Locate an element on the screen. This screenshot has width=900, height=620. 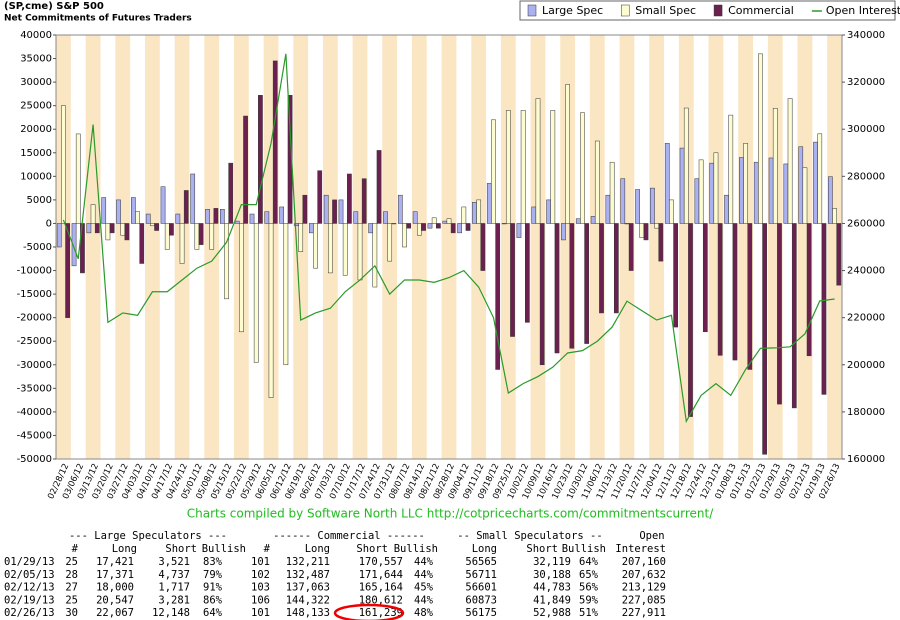
y2-tick-label: 180000 is located at coordinates (866, 412).